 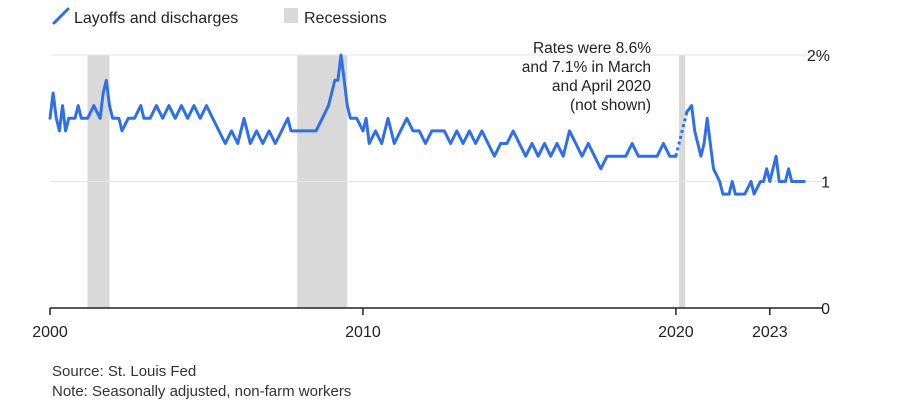 I want to click on annotation-line-1: and 7.1% in March, so click(x=586, y=67).